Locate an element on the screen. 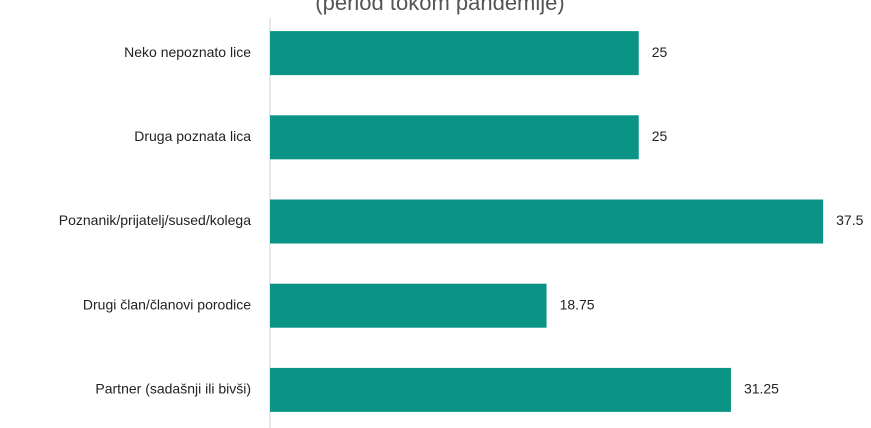 Image resolution: width=871 pixels, height=428 pixels. y-tick-label: Druga poznata lica is located at coordinates (192, 136).